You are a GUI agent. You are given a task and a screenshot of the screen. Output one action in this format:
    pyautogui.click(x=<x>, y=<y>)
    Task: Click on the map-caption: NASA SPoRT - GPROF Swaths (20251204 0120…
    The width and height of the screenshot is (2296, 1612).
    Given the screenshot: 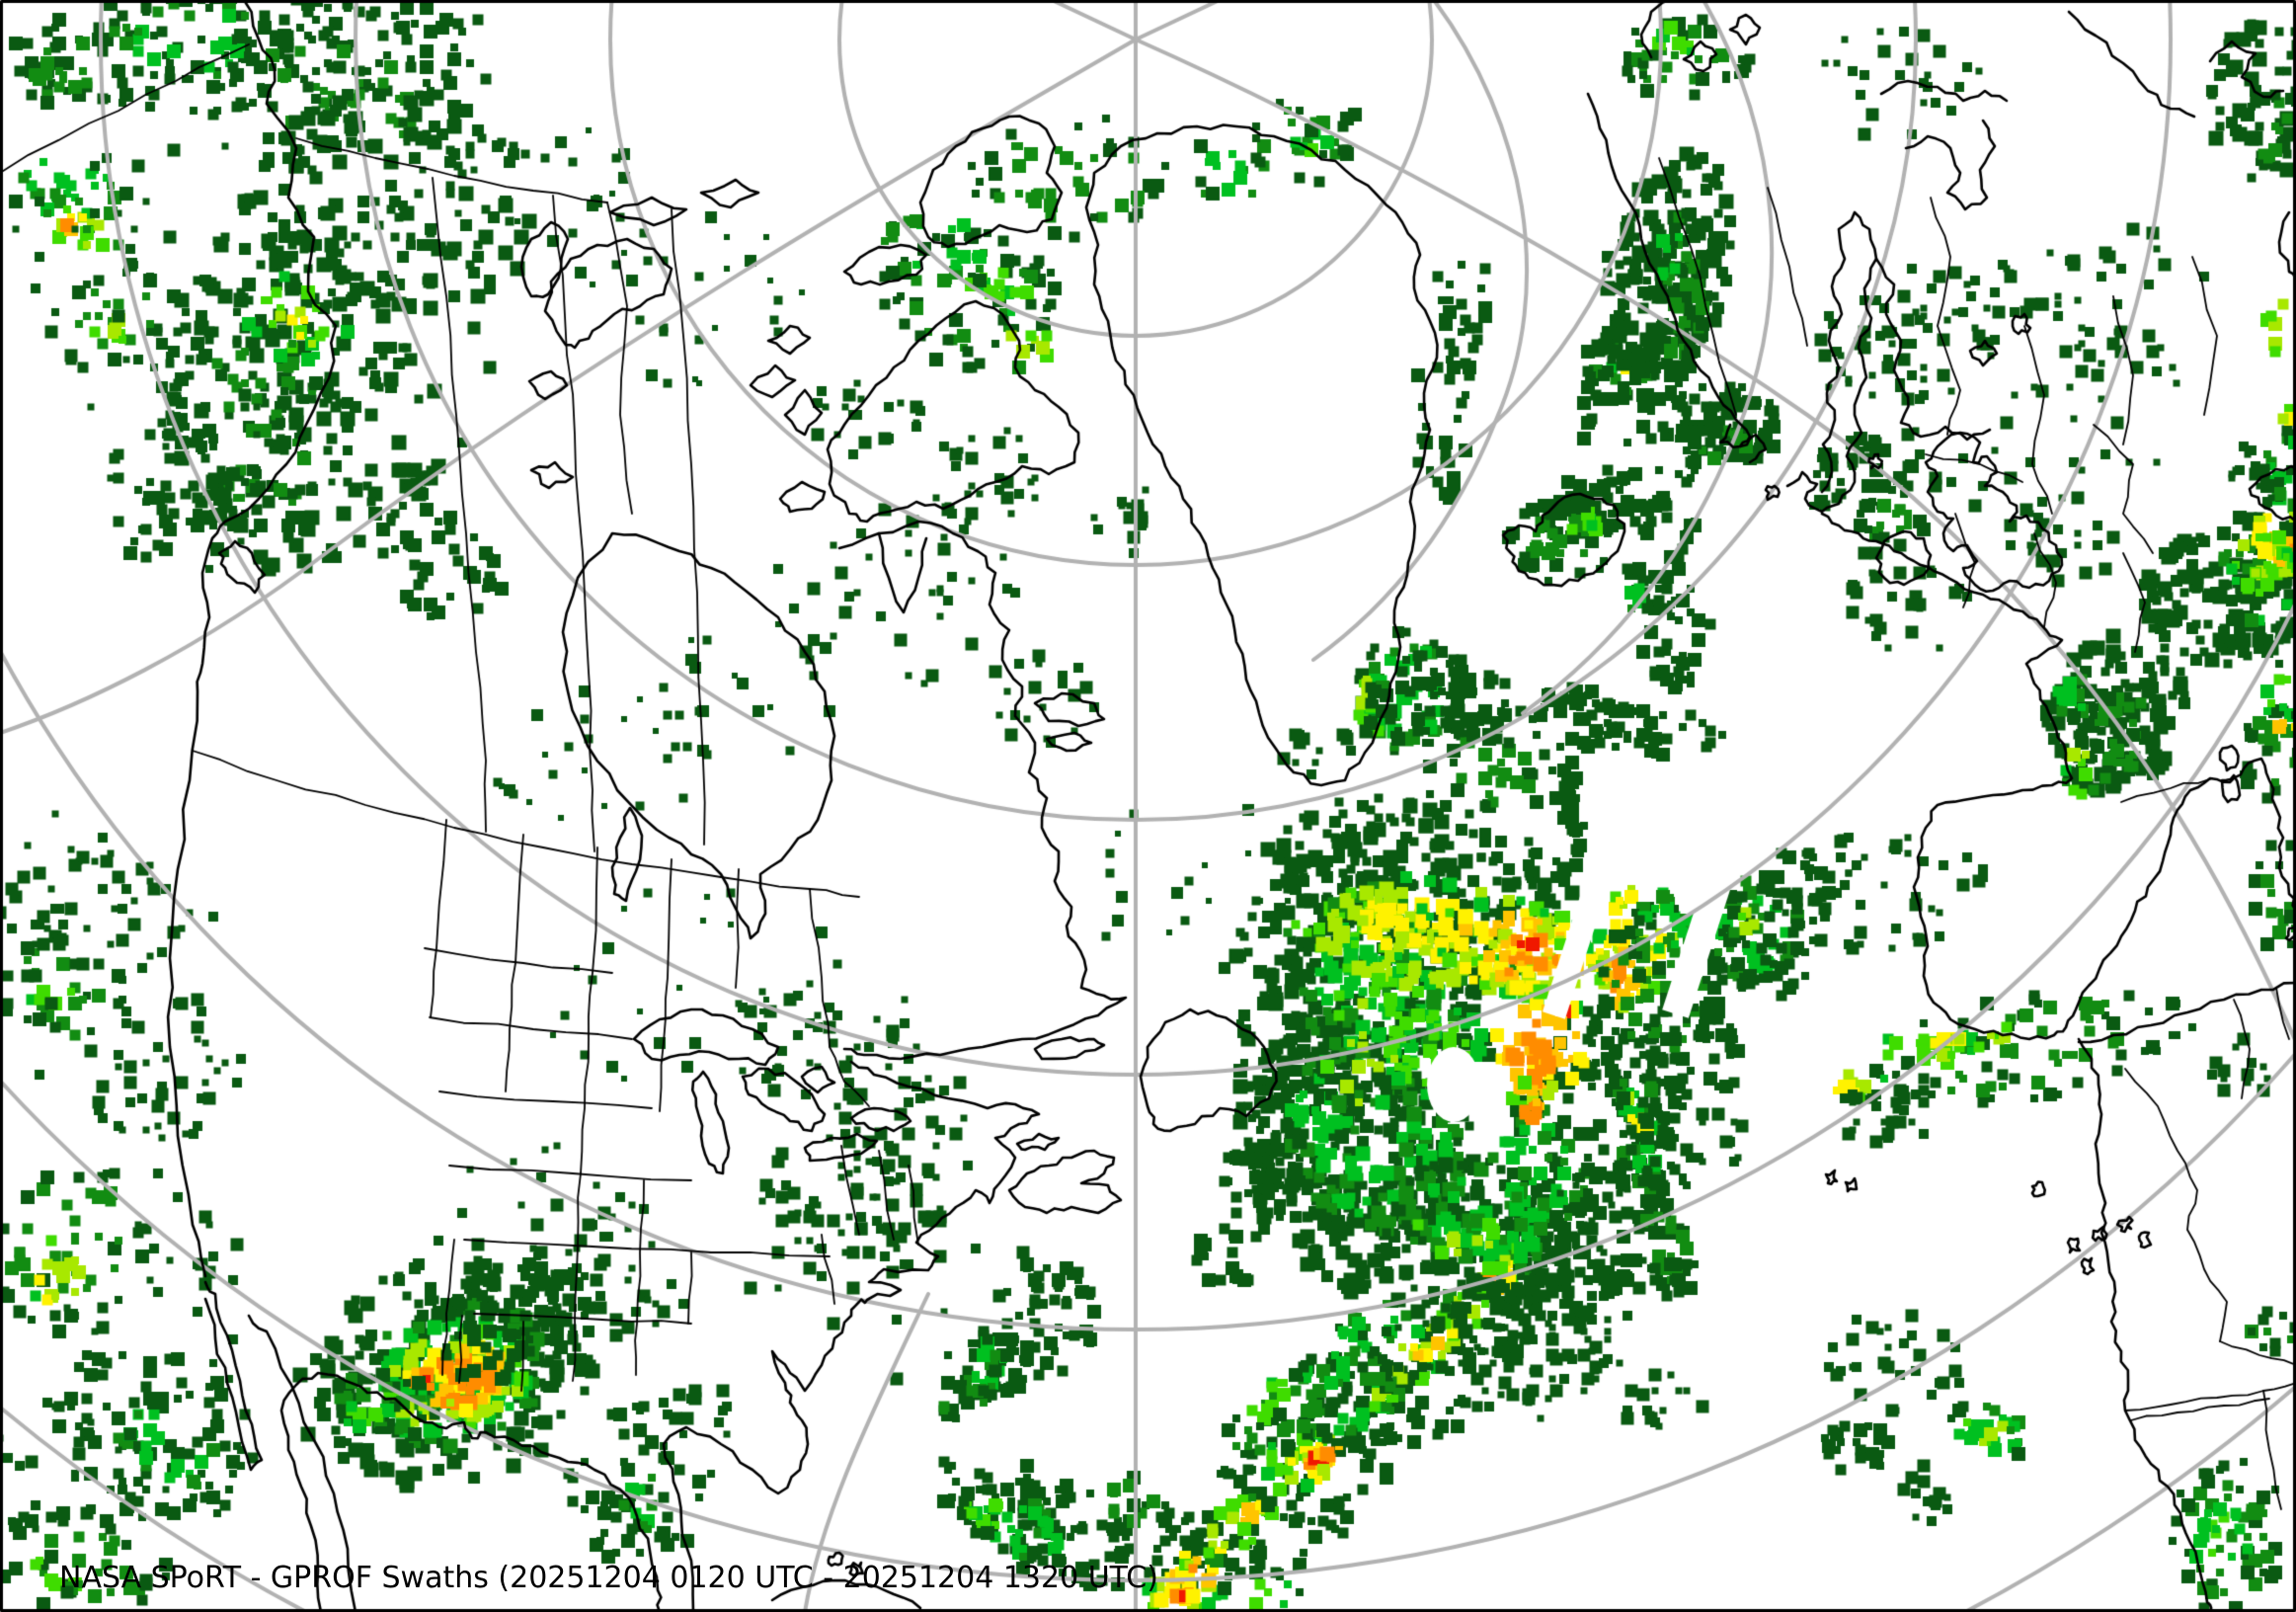 What is the action you would take?
    pyautogui.click(x=609, y=1578)
    